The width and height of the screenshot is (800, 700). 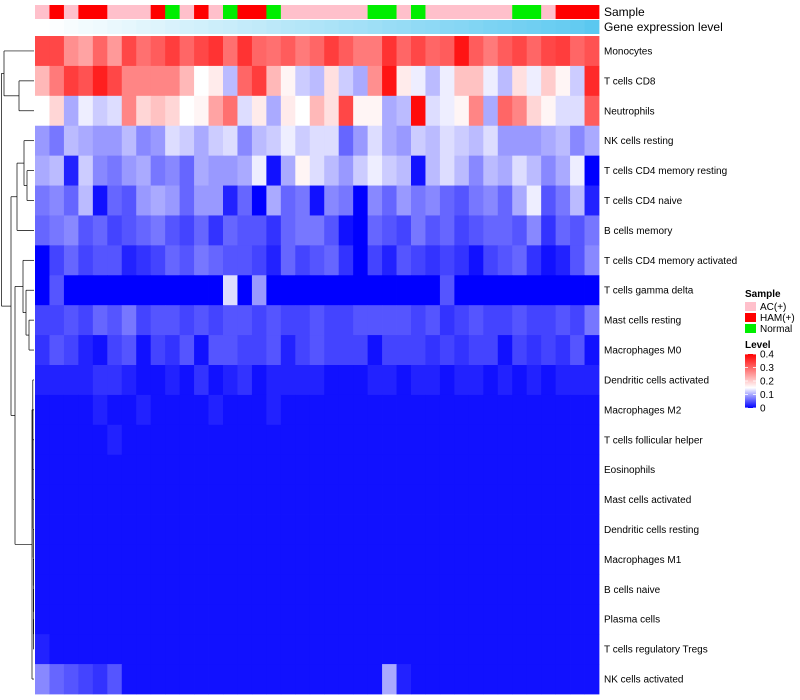 What do you see at coordinates (643, 410) in the screenshot?
I see `row-label: Macrophages M2` at bounding box center [643, 410].